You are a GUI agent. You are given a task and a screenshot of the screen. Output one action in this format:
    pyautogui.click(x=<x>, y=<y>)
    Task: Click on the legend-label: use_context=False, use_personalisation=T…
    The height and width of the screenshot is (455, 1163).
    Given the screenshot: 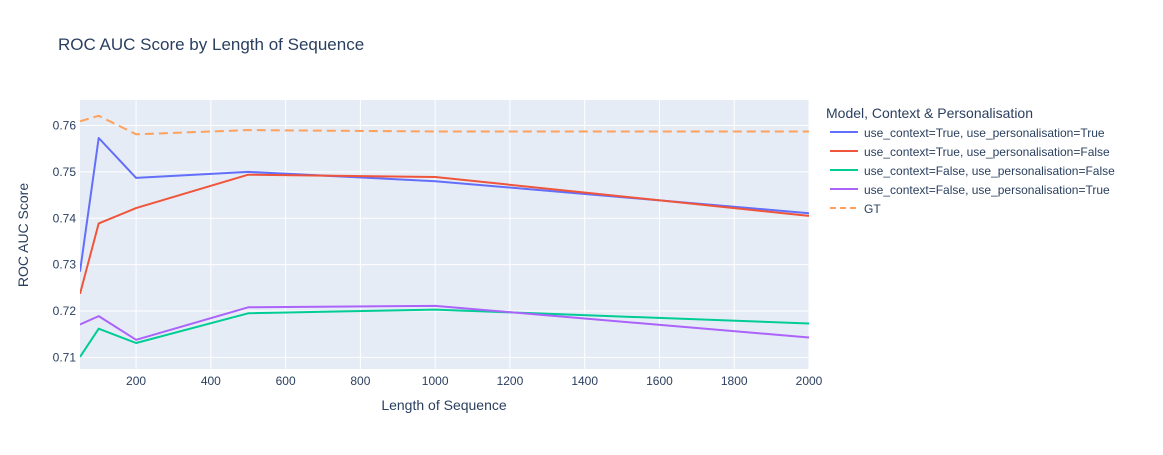 What is the action you would take?
    pyautogui.click(x=987, y=190)
    